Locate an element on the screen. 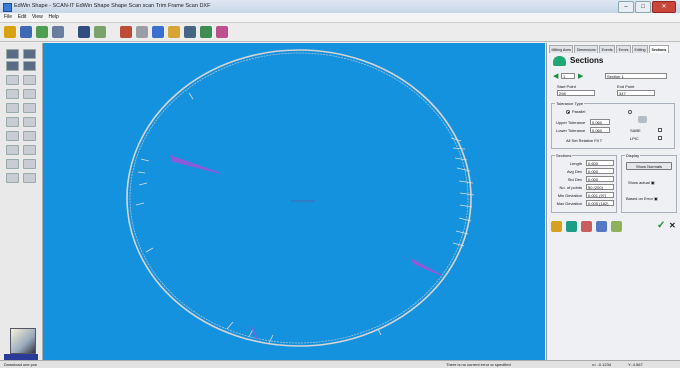  menu-edit: Edit is located at coordinates (22, 17).